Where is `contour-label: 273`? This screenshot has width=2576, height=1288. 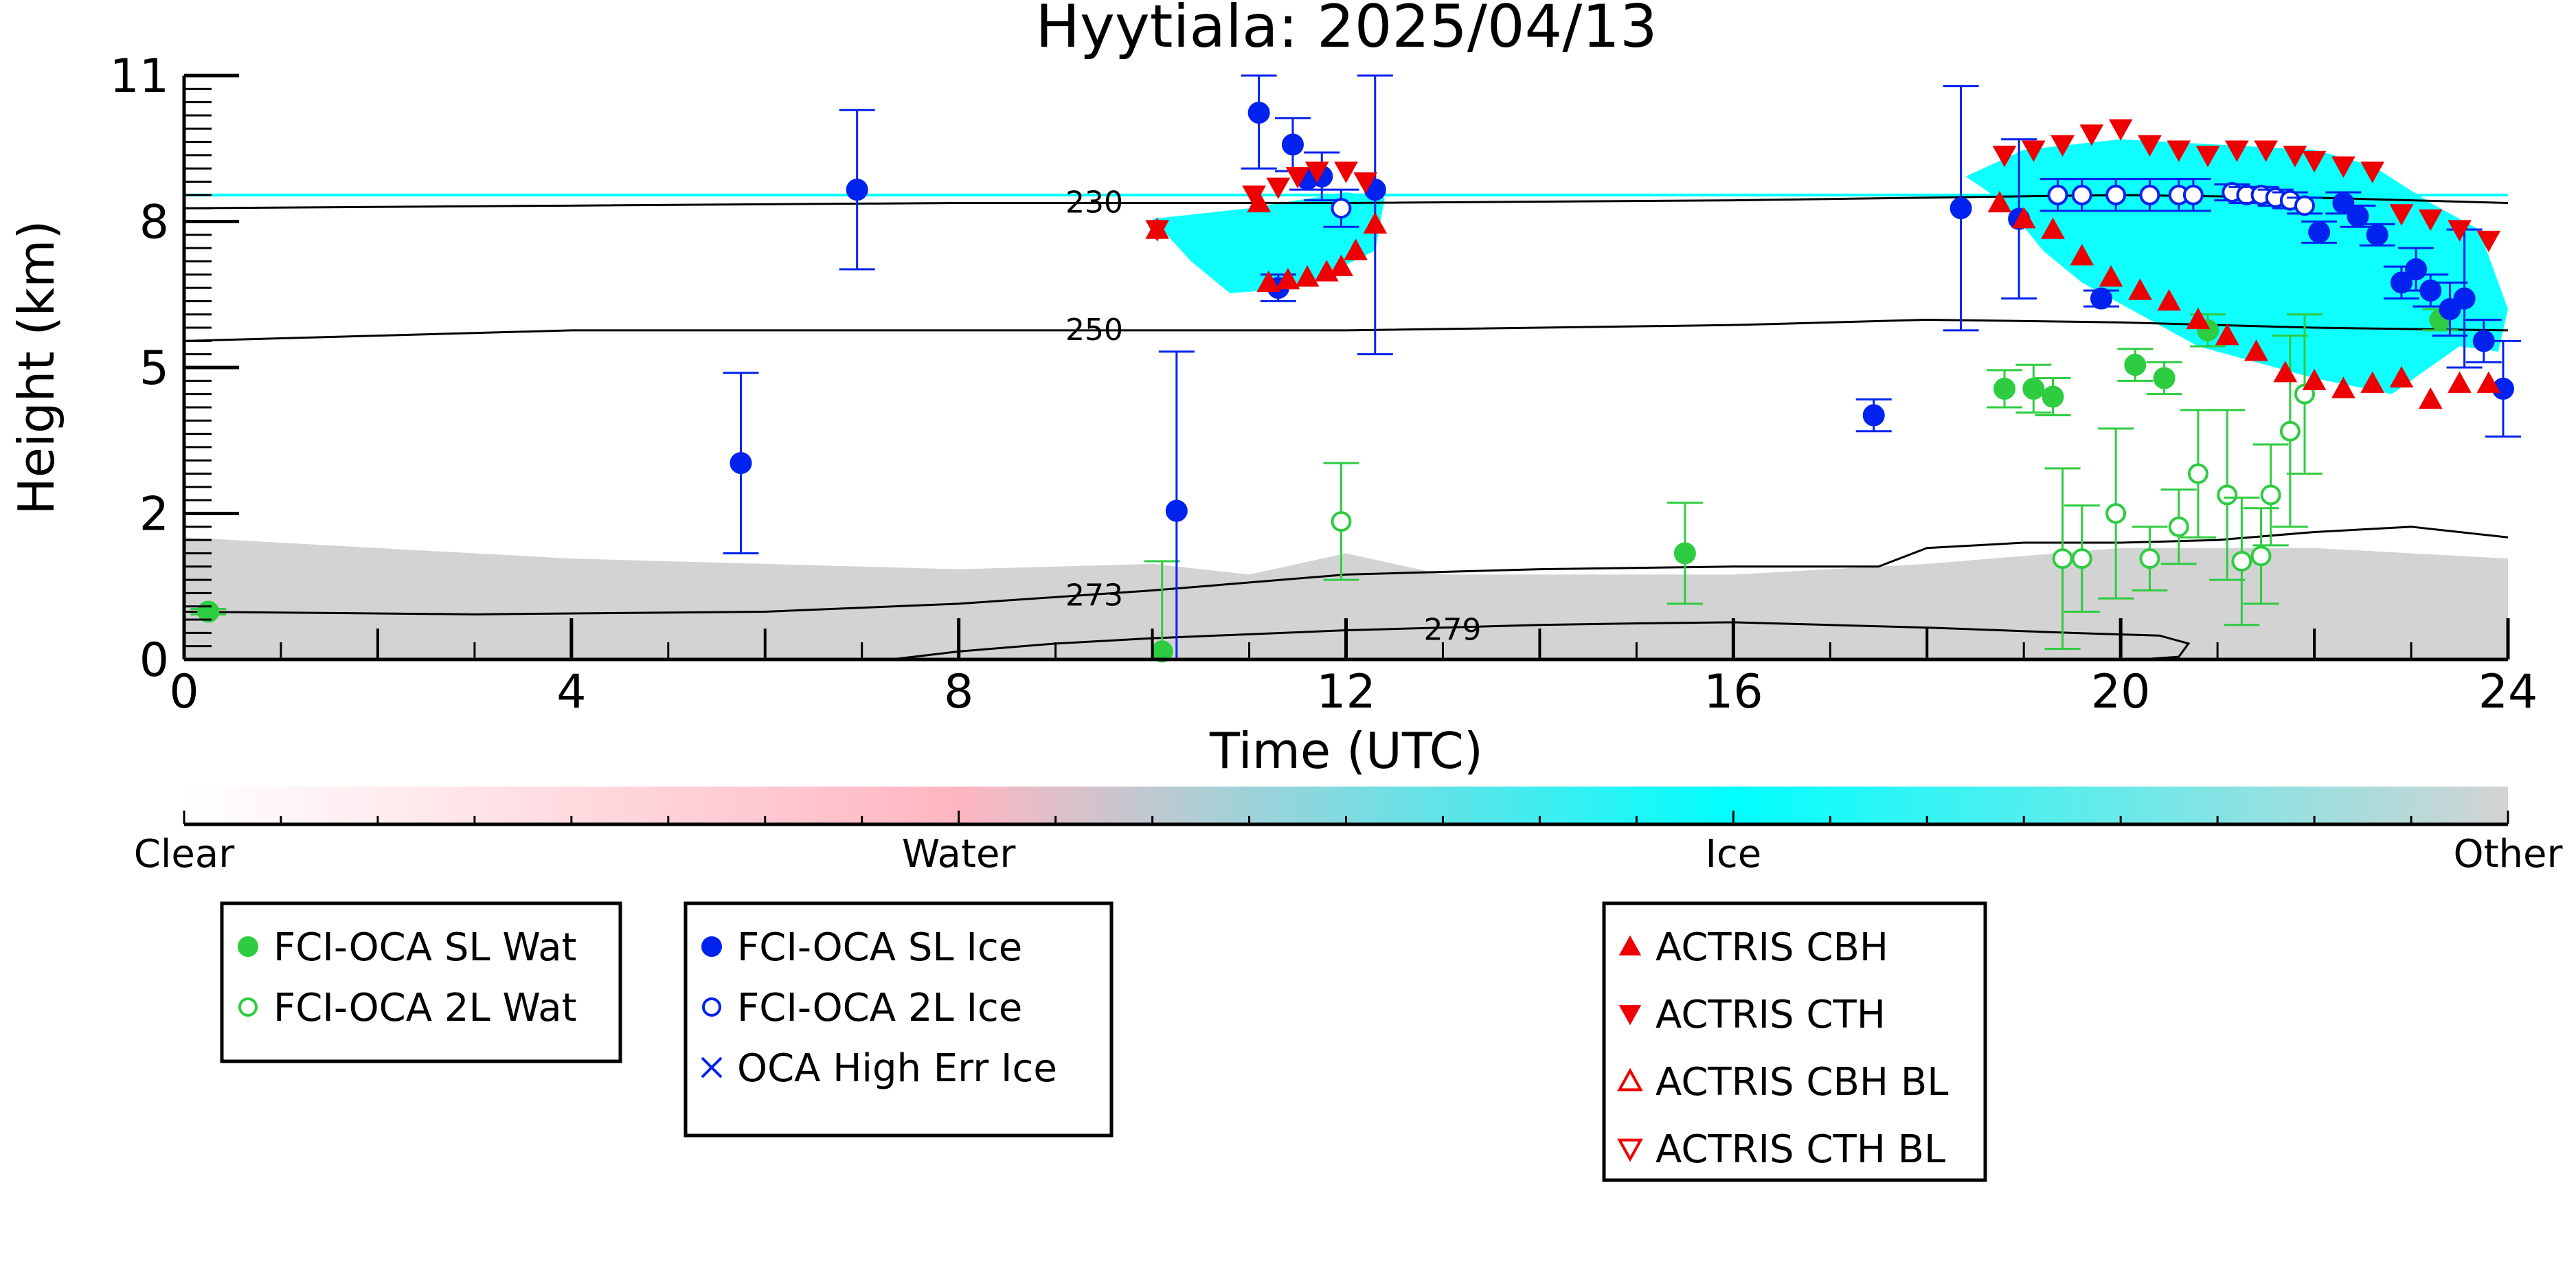
contour-label: 273 is located at coordinates (1094, 595).